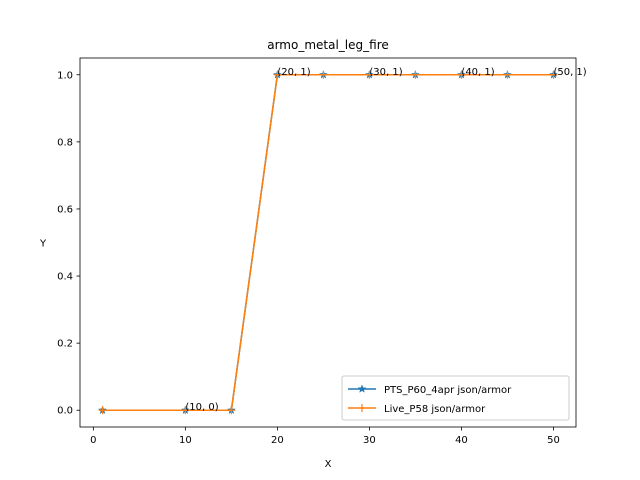 The image size is (640, 480). I want to click on y-axis-ticks: 0.0 0.2 0.4 0.6 0.8 1.0, so click(68, 243).